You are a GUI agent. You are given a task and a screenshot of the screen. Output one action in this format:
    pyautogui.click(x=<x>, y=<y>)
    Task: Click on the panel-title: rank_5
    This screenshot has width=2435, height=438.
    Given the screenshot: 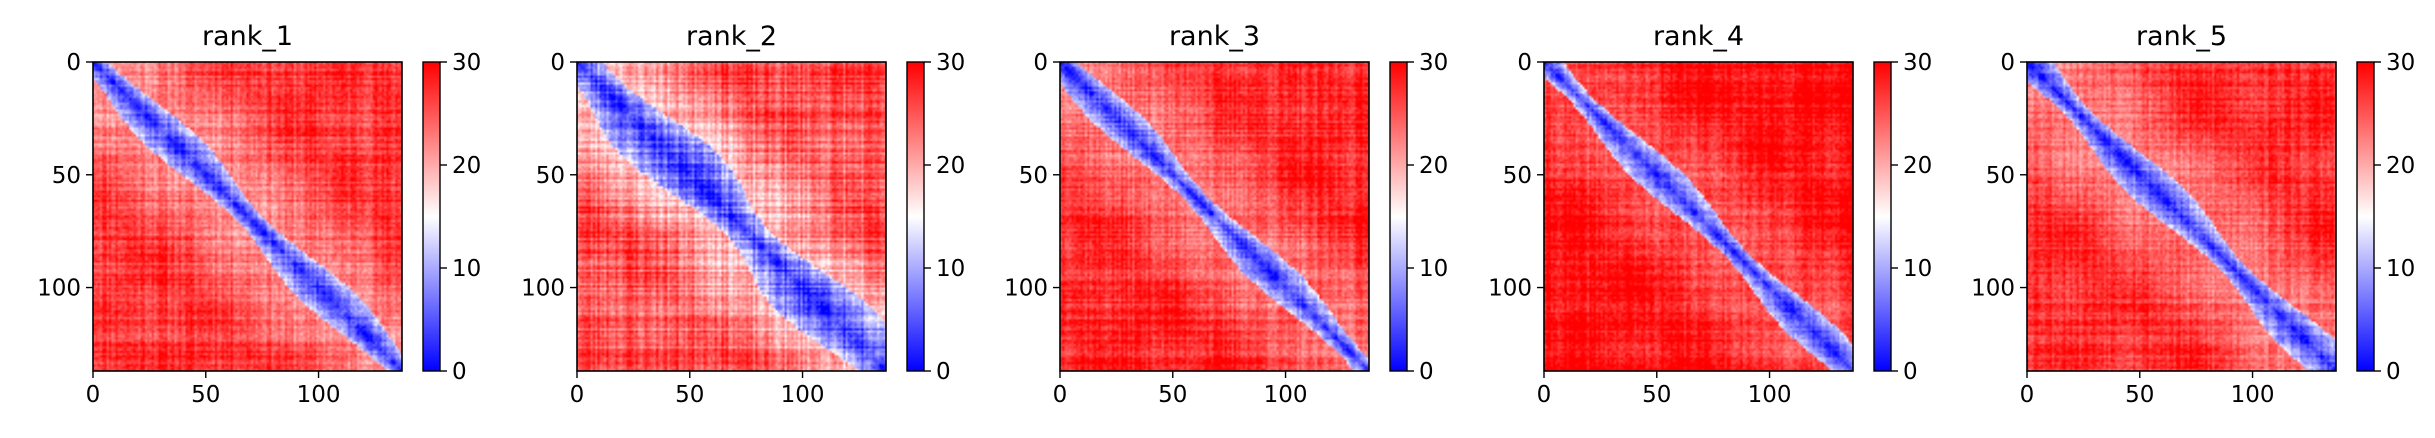 What is the action you would take?
    pyautogui.click(x=2181, y=36)
    